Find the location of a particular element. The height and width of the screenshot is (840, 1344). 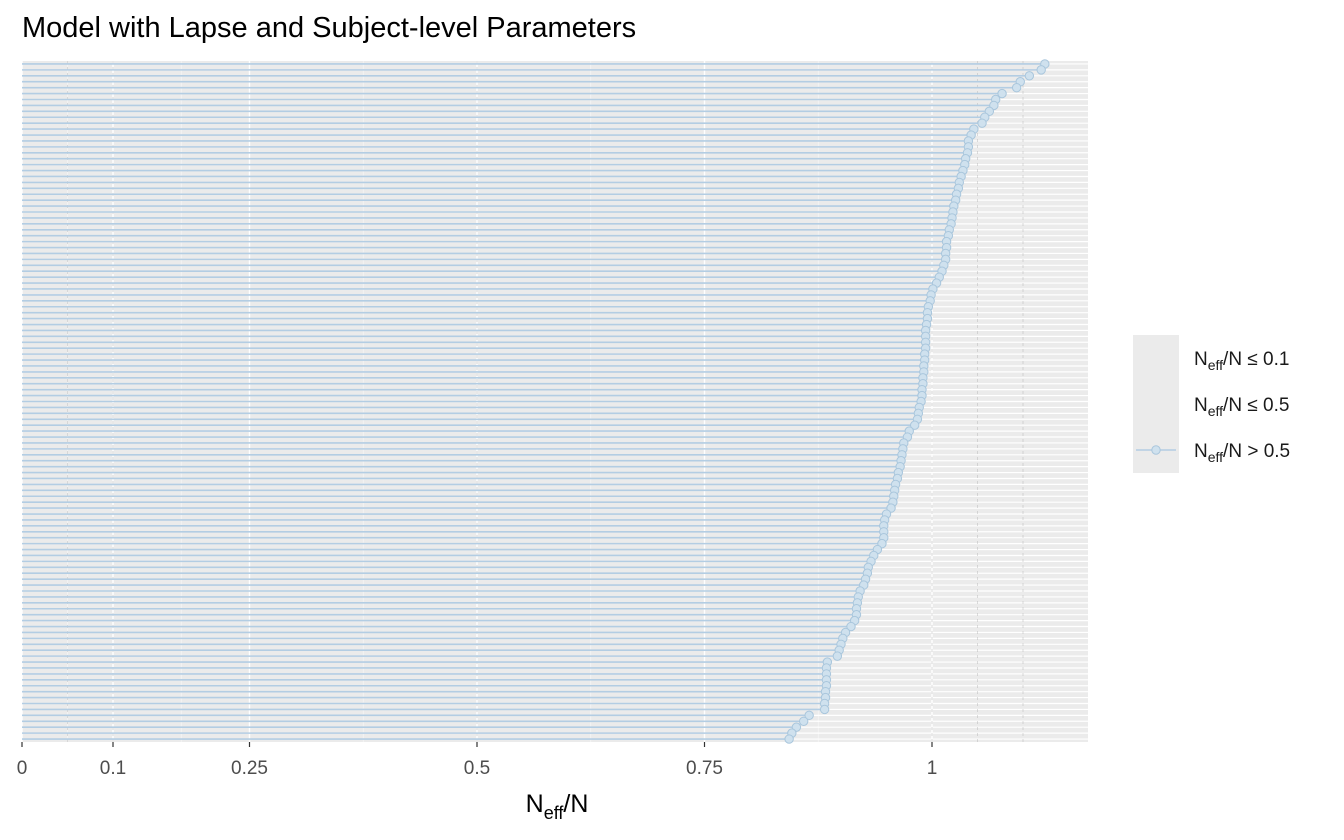

x-tick-label: 0.1 is located at coordinates (113, 768).